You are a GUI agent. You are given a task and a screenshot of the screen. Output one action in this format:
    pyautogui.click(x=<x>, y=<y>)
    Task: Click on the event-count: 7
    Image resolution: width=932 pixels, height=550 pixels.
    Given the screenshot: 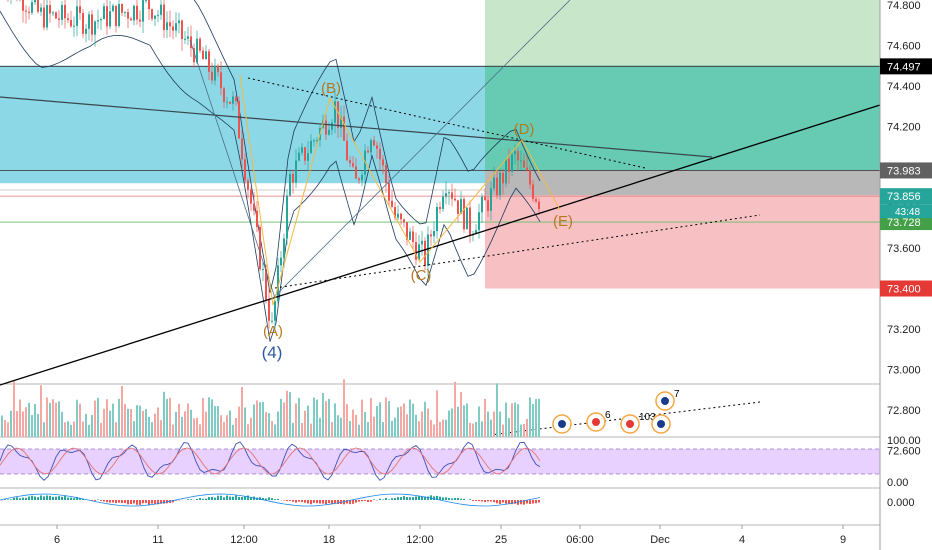 What is the action you would take?
    pyautogui.click(x=677, y=394)
    